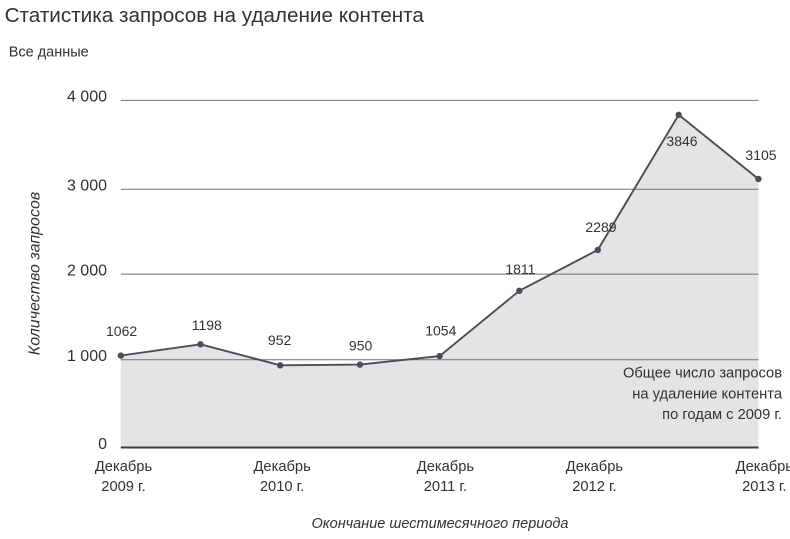 This screenshot has width=790, height=539. Describe the element at coordinates (594, 487) in the screenshot. I see `svg-text: 2012 г.` at that location.